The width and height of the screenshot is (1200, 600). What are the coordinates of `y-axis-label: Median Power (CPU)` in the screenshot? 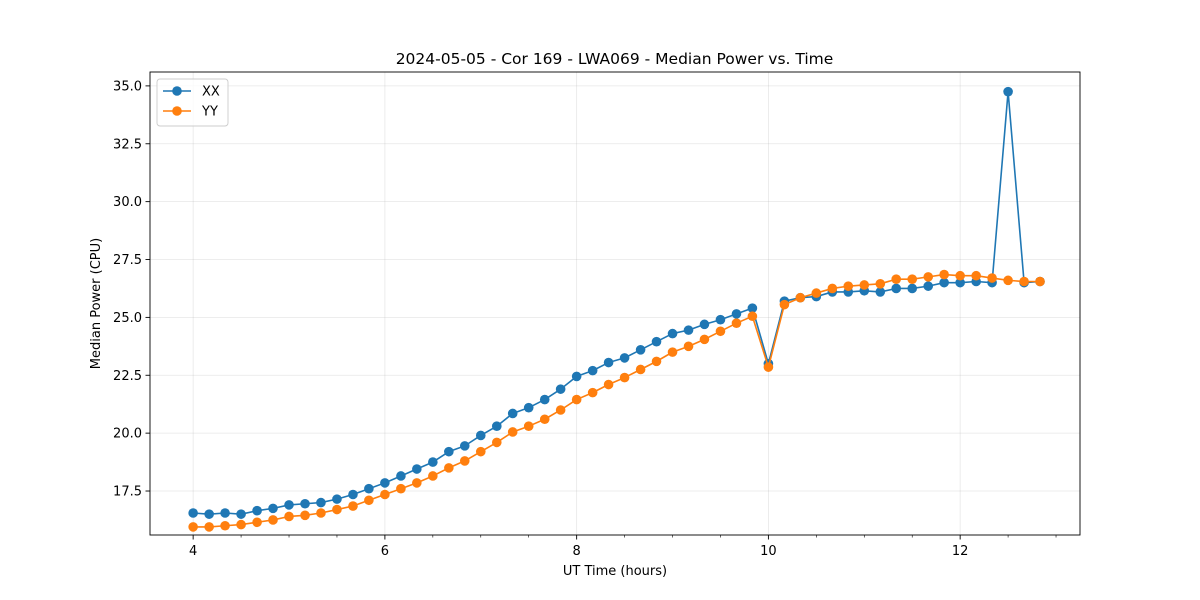 It's located at (96, 303).